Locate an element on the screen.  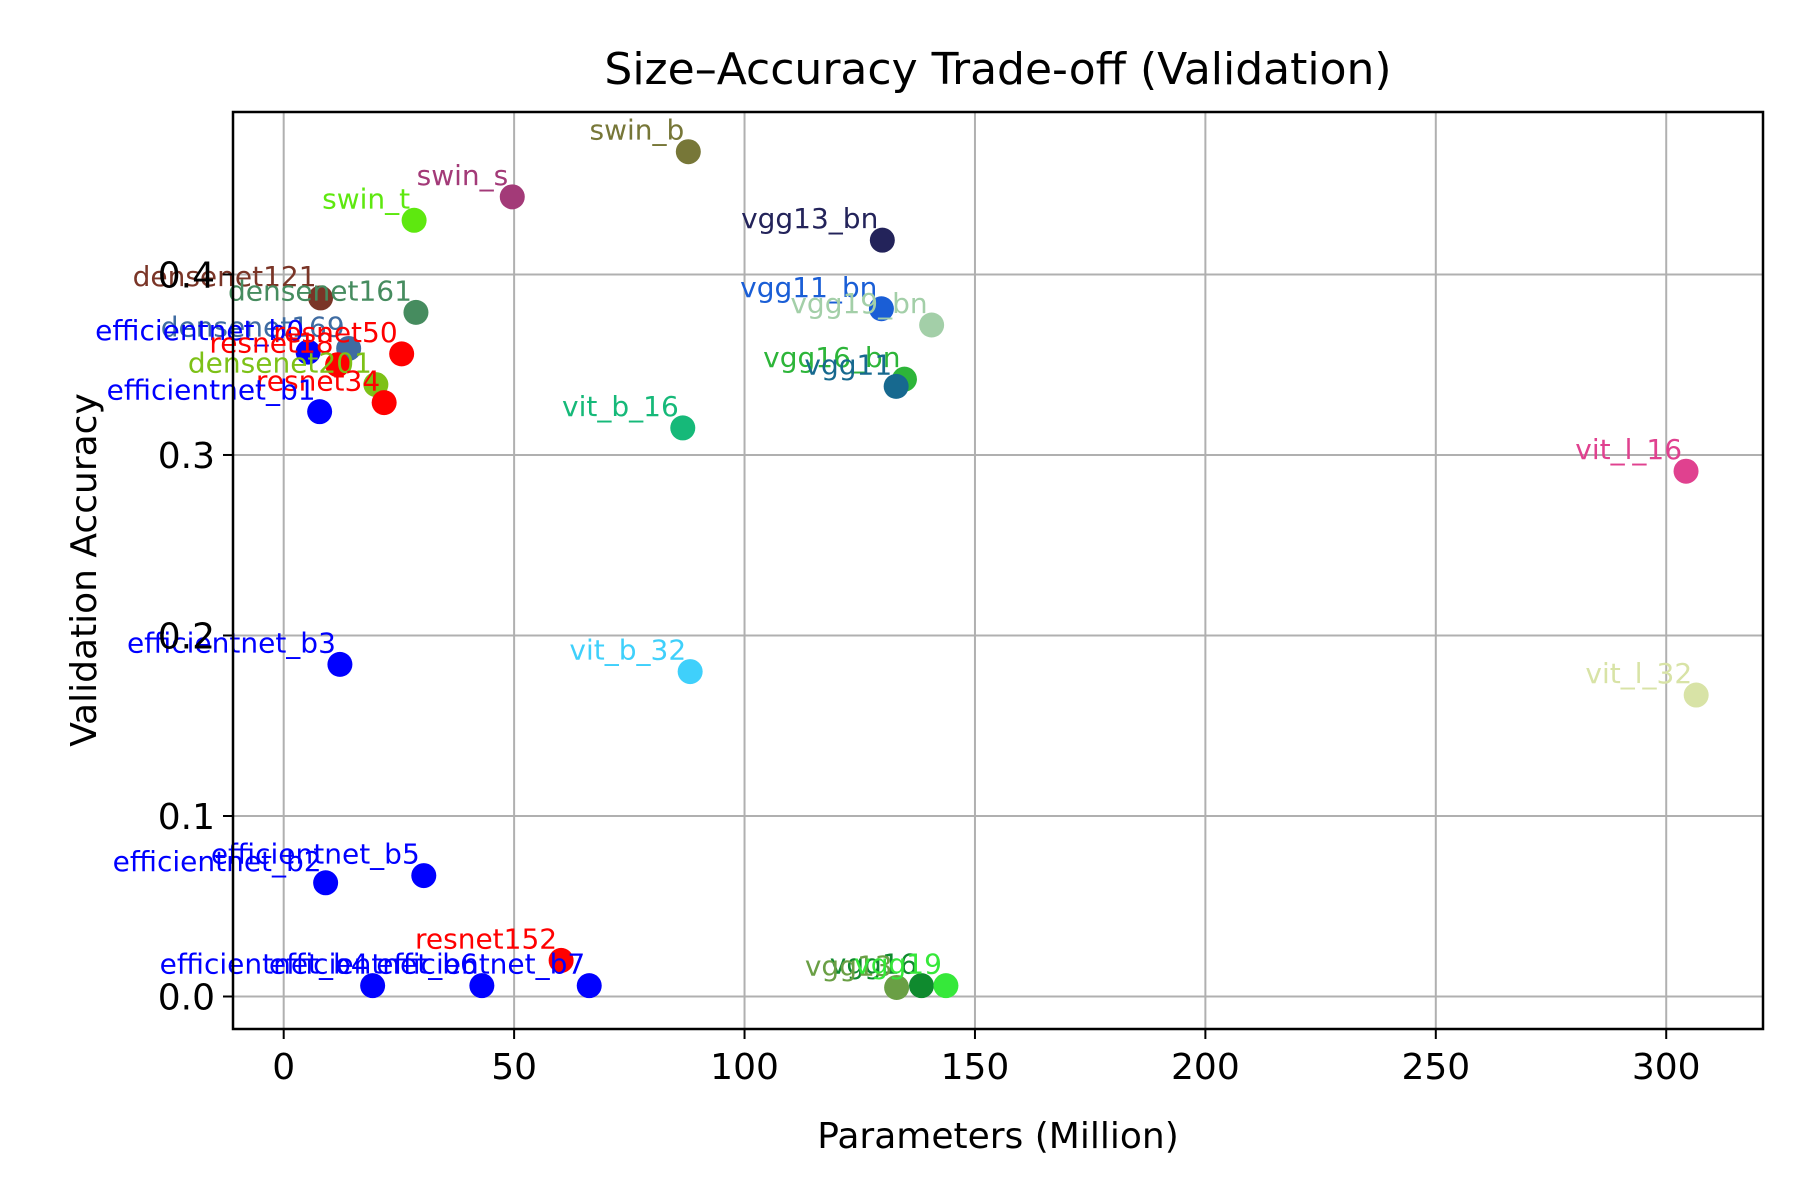
y-tick-label: 0.4 is located at coordinates (186, 275).